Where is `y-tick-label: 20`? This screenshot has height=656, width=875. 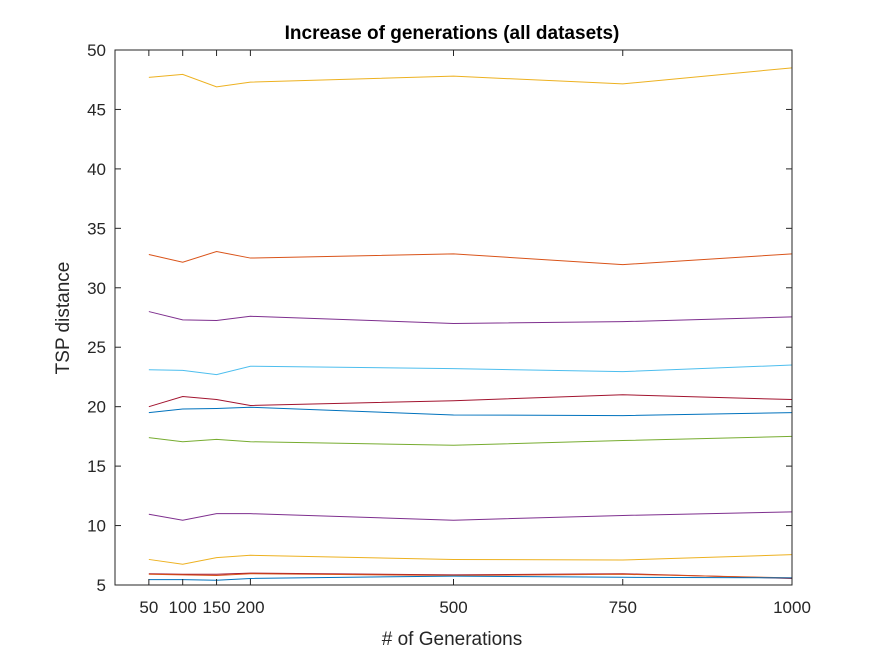 y-tick-label: 20 is located at coordinates (96, 407).